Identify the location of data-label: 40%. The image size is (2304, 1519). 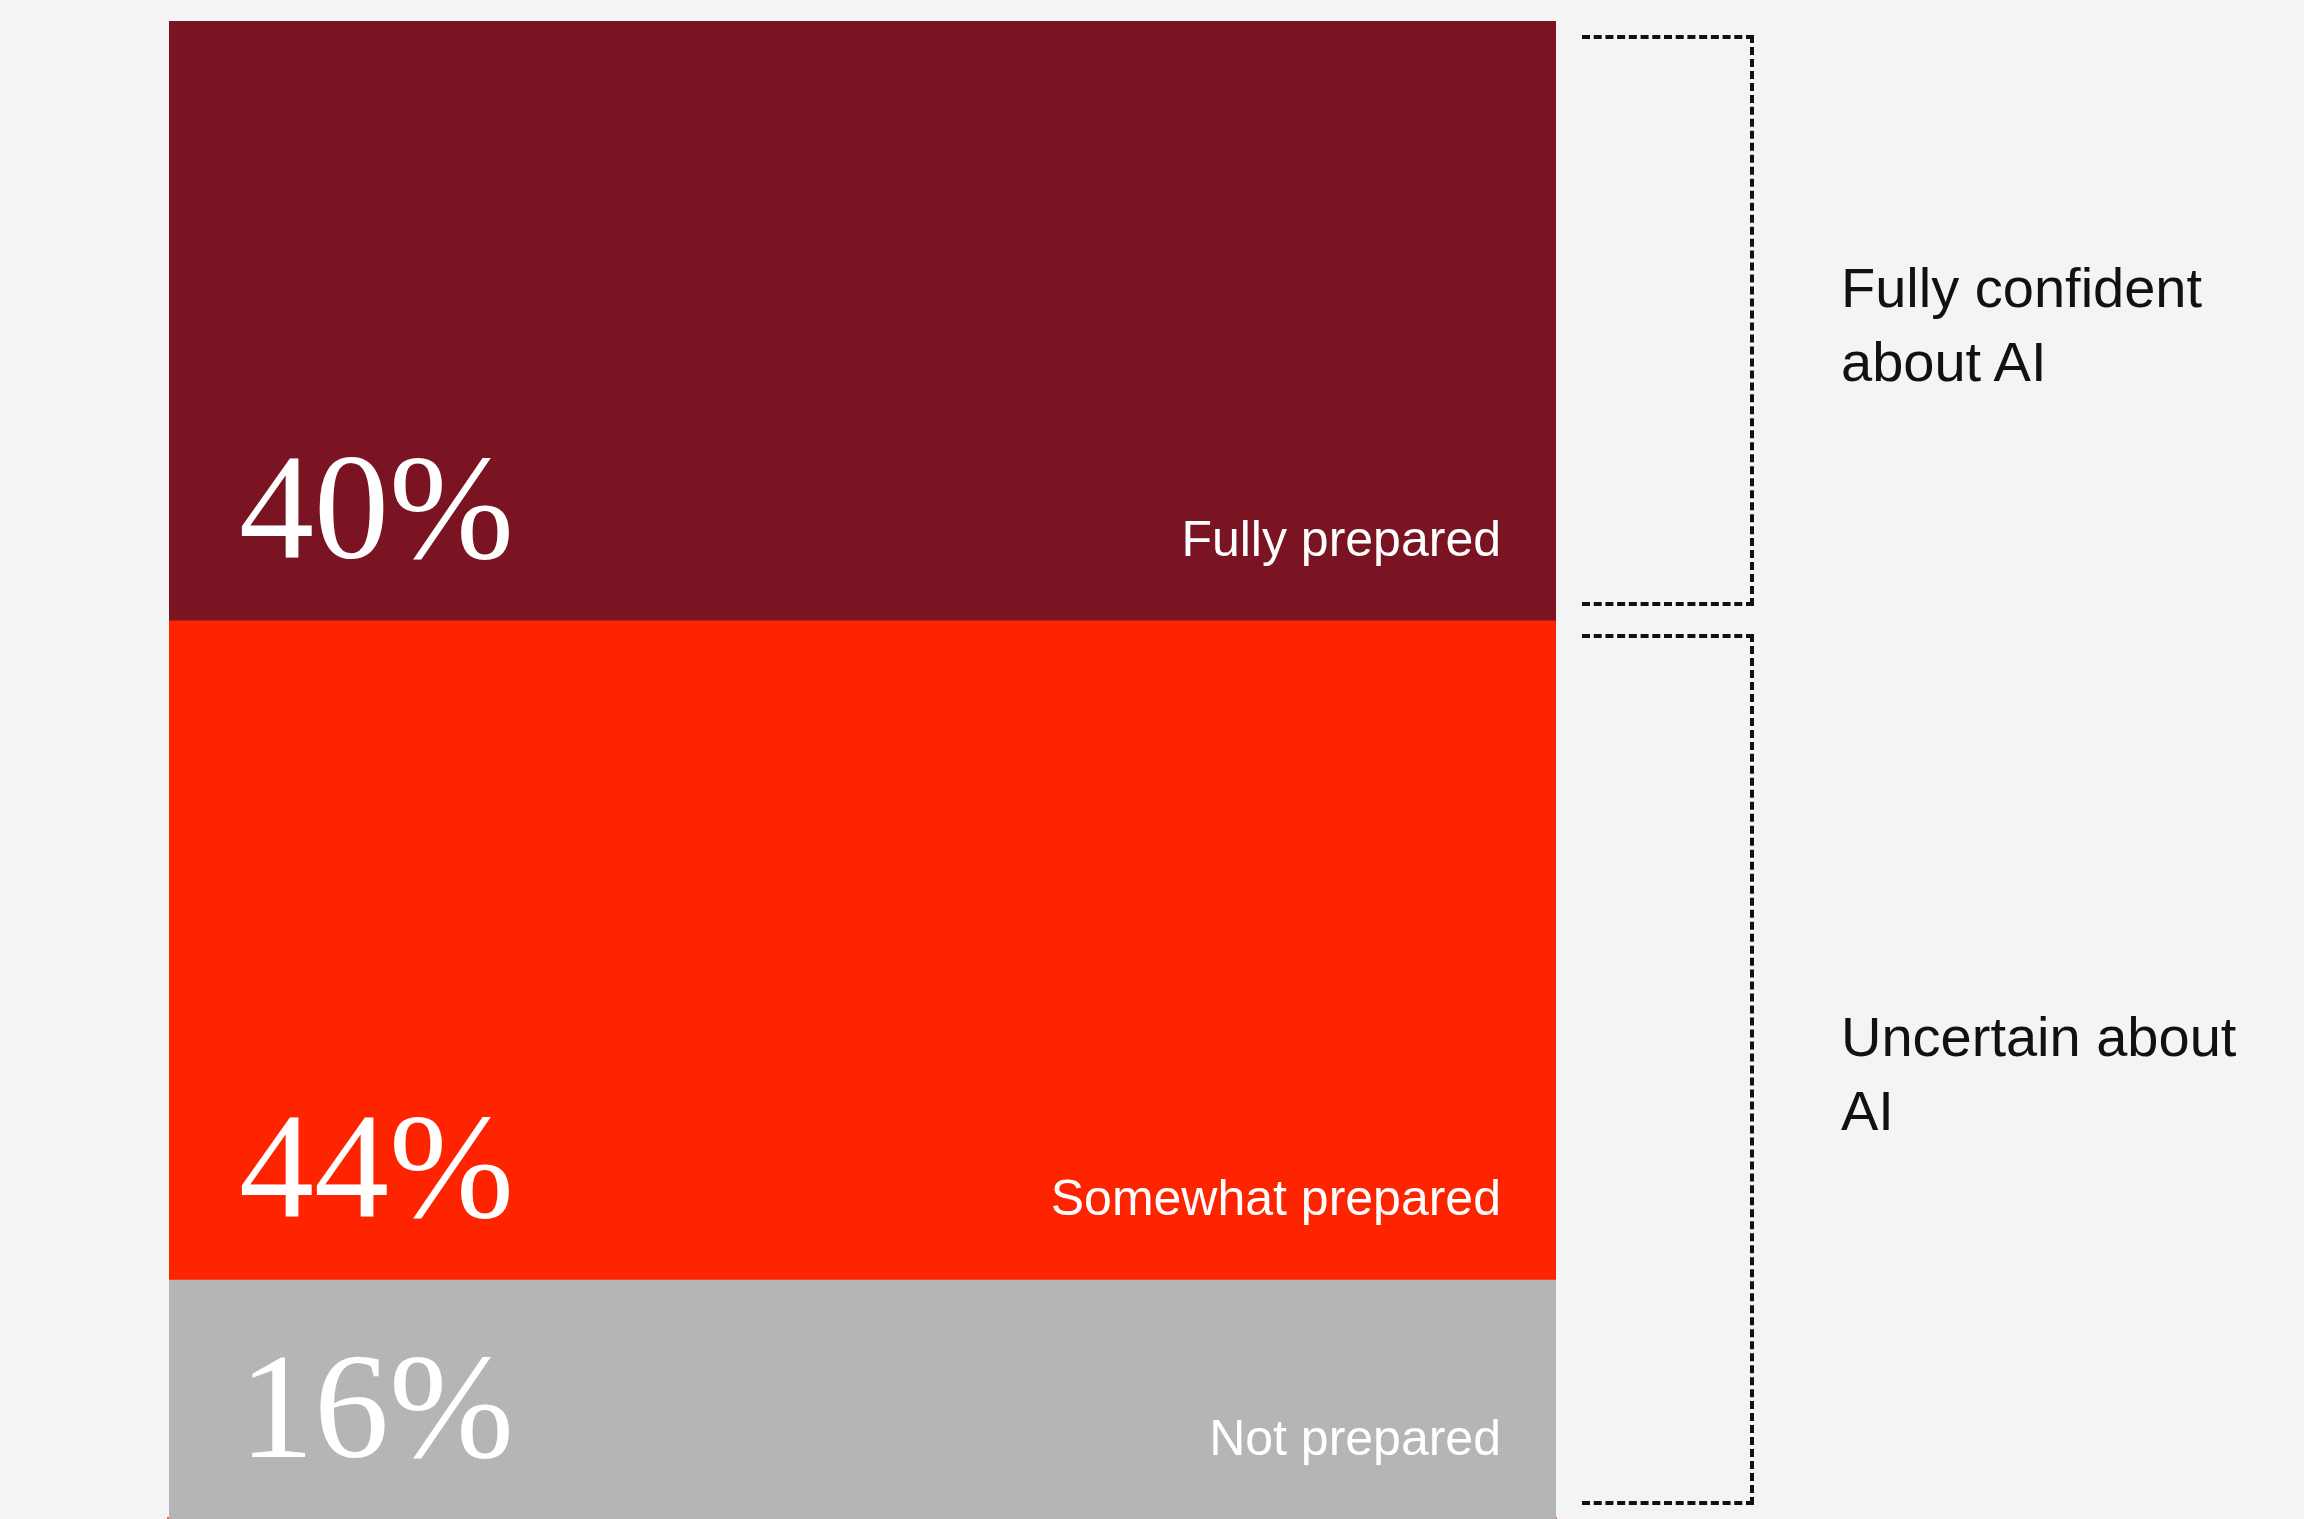
(376, 507).